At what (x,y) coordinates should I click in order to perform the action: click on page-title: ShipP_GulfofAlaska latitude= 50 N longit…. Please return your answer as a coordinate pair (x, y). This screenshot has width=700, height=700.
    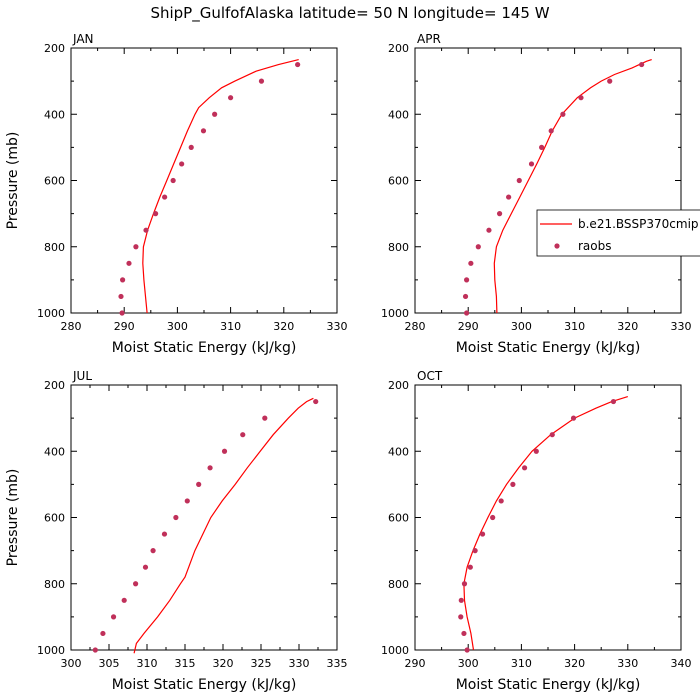
    Looking at the image, I should click on (349, 13).